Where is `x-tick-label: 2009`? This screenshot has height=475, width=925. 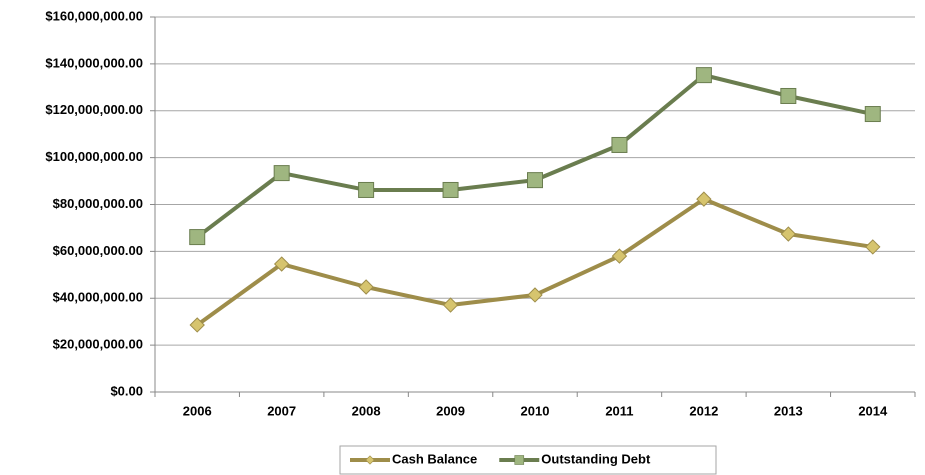 x-tick-label: 2009 is located at coordinates (450, 410).